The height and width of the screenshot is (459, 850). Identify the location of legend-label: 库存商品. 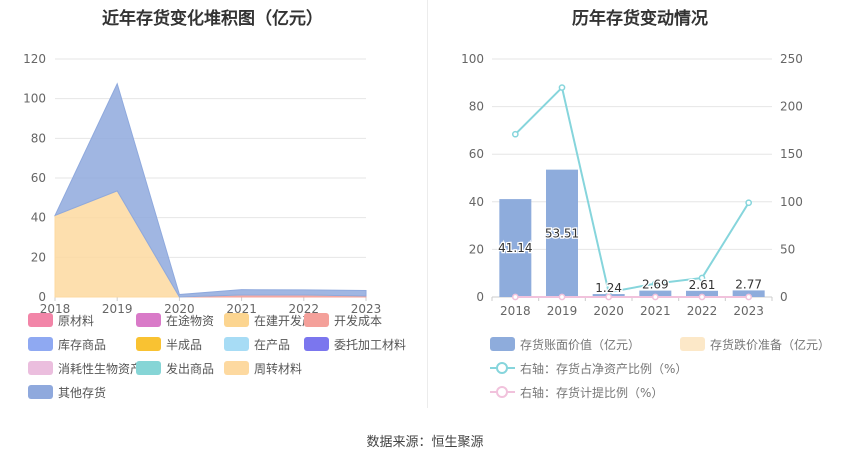
(82, 344).